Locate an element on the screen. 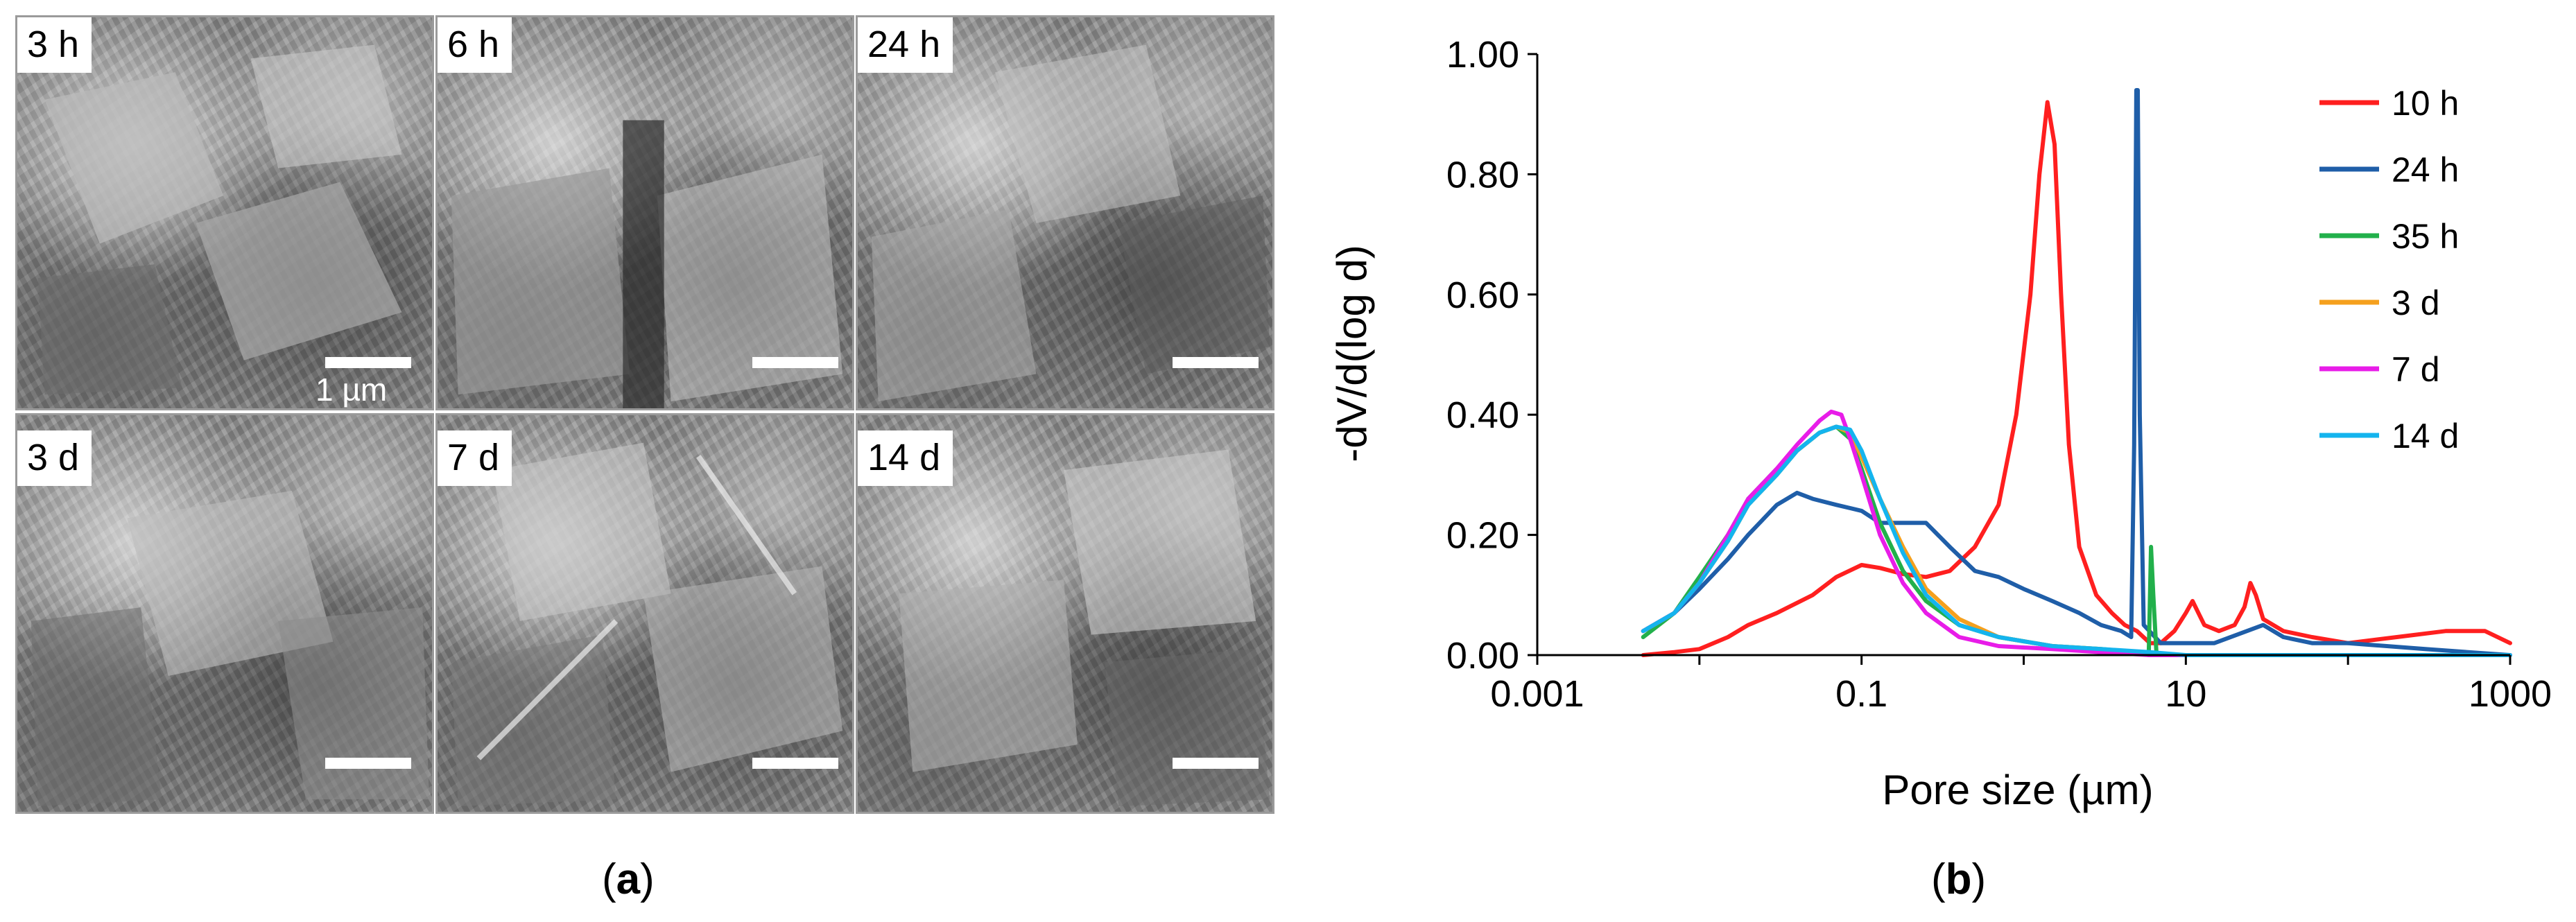  x-tick-label: 1000 is located at coordinates (2510, 694).